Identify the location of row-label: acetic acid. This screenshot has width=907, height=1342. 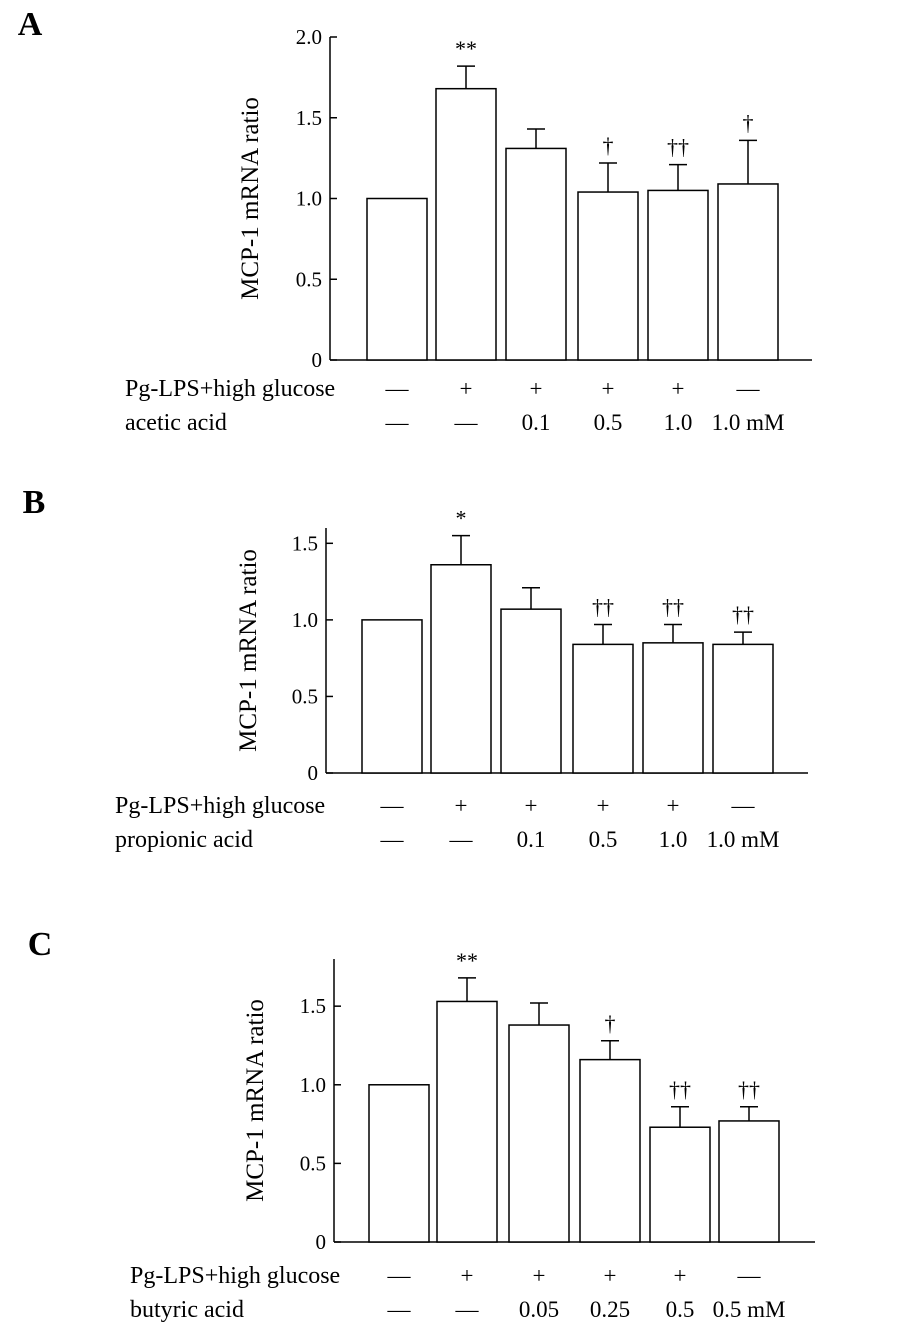
(176, 423).